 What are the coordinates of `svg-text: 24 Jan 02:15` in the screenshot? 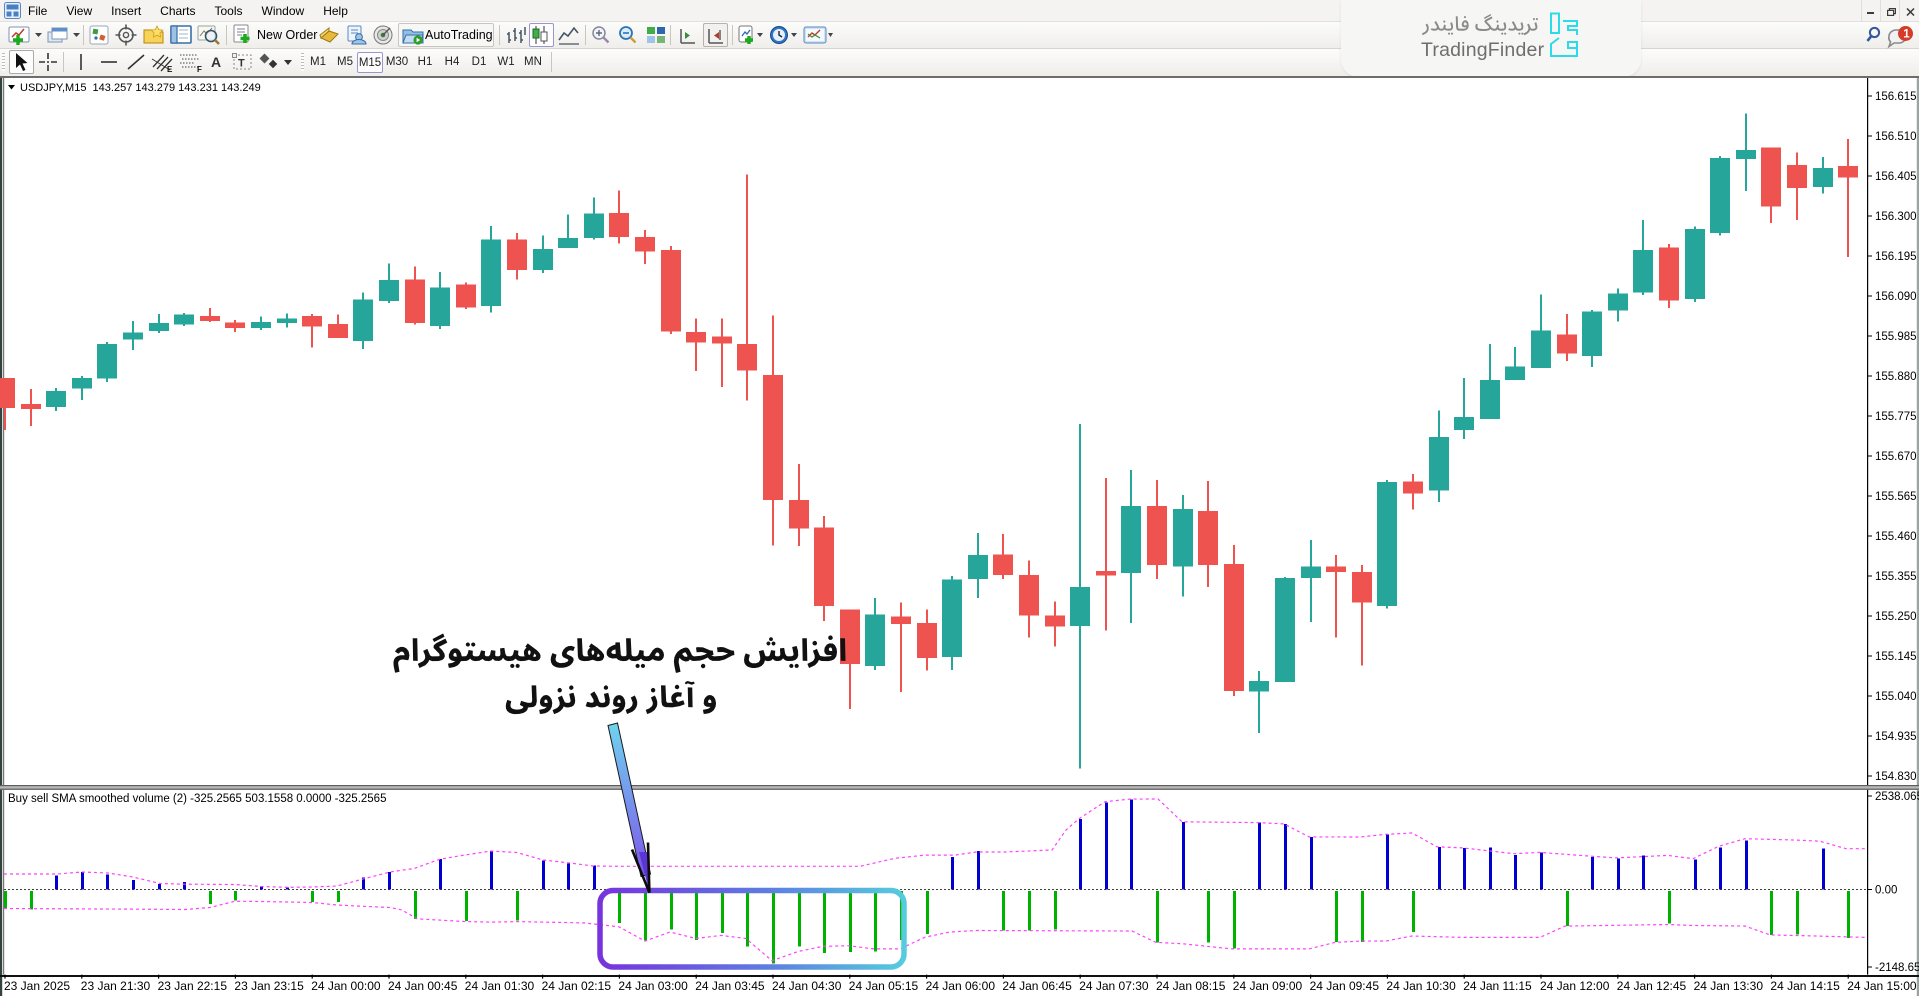 It's located at (577, 986).